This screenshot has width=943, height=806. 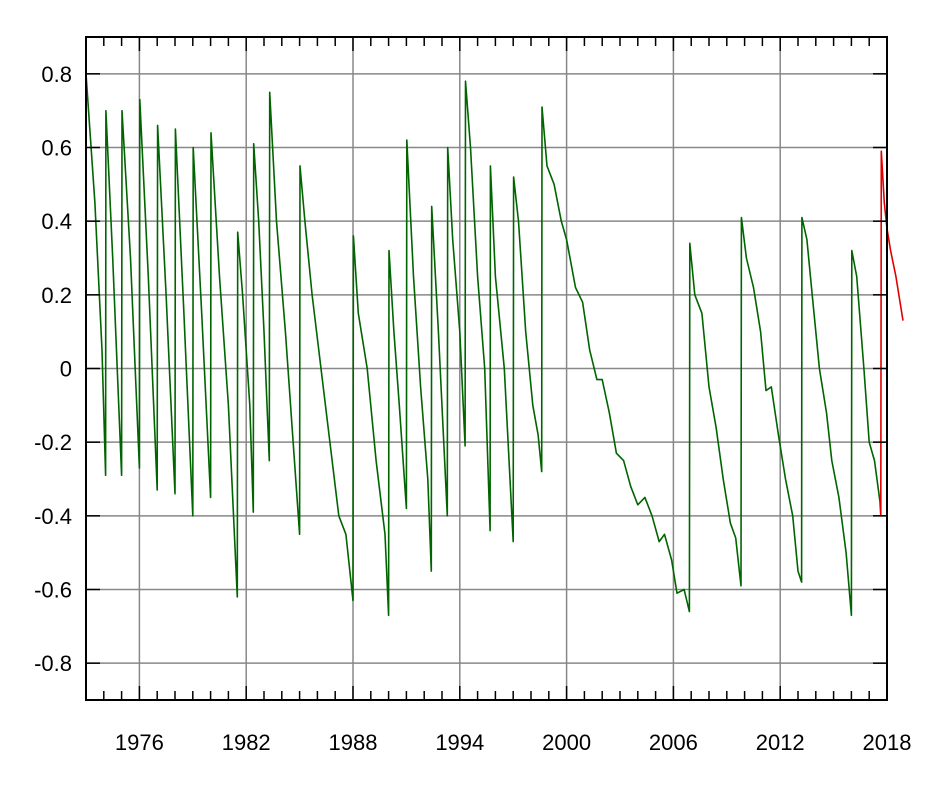 What do you see at coordinates (53, 442) in the screenshot?
I see `y-tick-label: -0.2` at bounding box center [53, 442].